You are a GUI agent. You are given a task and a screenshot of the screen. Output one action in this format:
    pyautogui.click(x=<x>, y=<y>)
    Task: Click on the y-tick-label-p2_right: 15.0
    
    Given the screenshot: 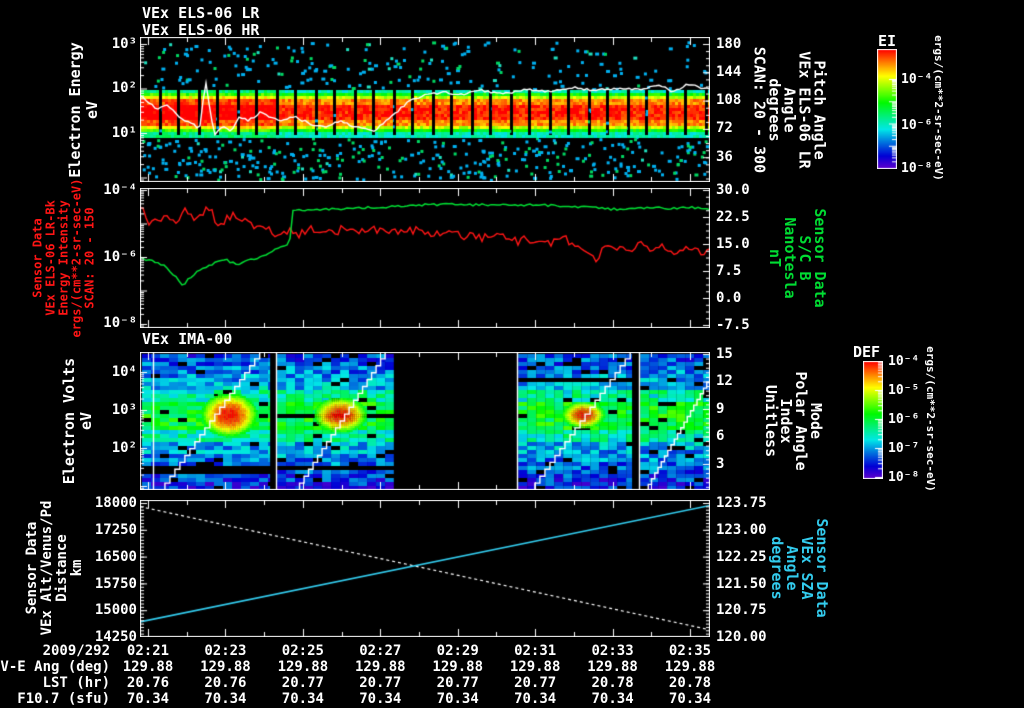 What is the action you would take?
    pyautogui.click(x=733, y=244)
    